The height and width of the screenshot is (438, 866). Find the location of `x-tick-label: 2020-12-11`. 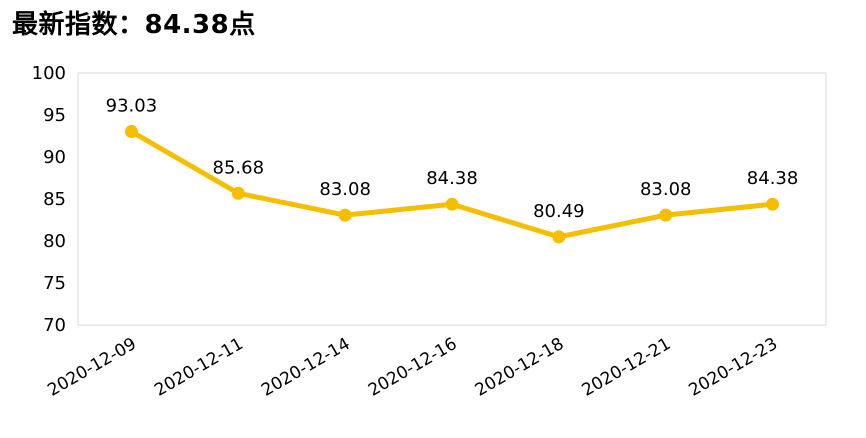

x-tick-label: 2020-12-11 is located at coordinates (199, 367).